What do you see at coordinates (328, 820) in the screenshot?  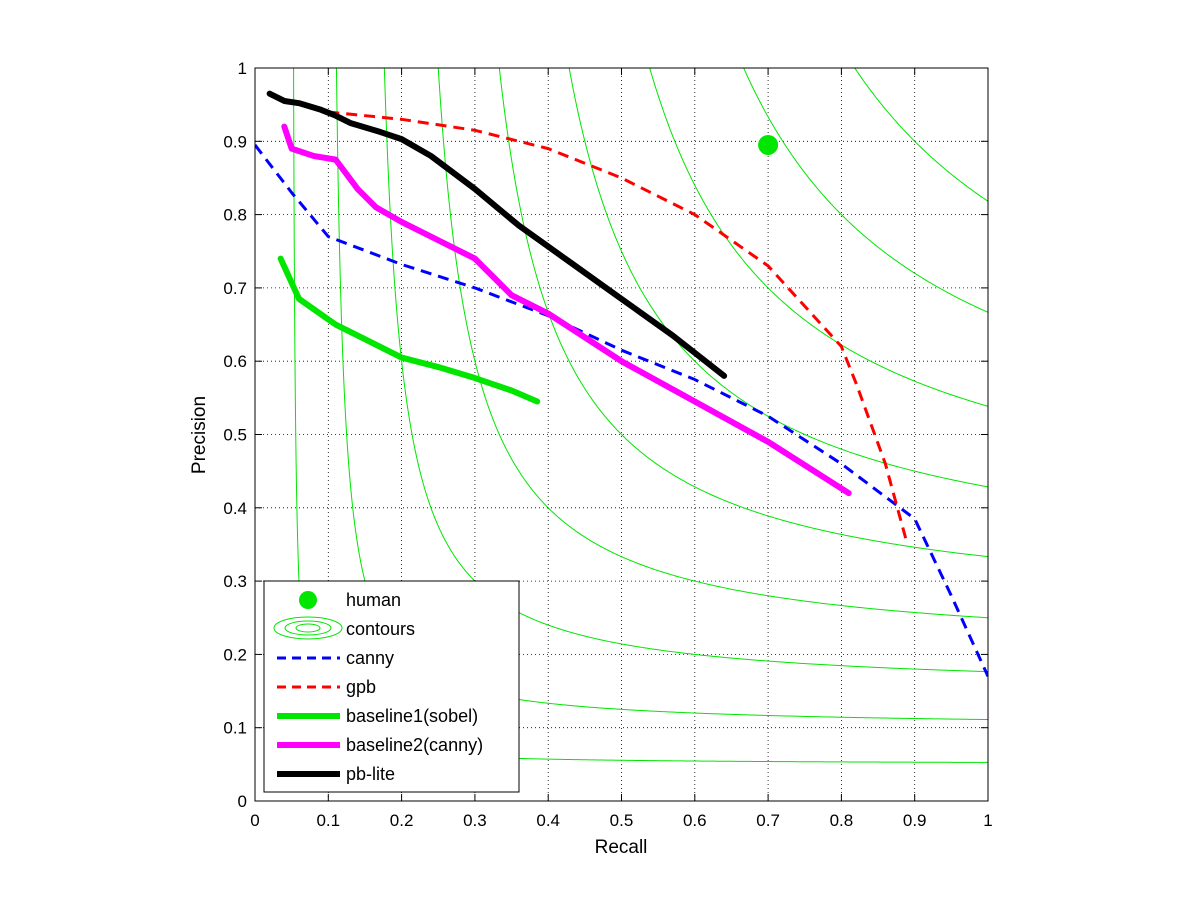 I see `x-tick-label: 0.1` at bounding box center [328, 820].